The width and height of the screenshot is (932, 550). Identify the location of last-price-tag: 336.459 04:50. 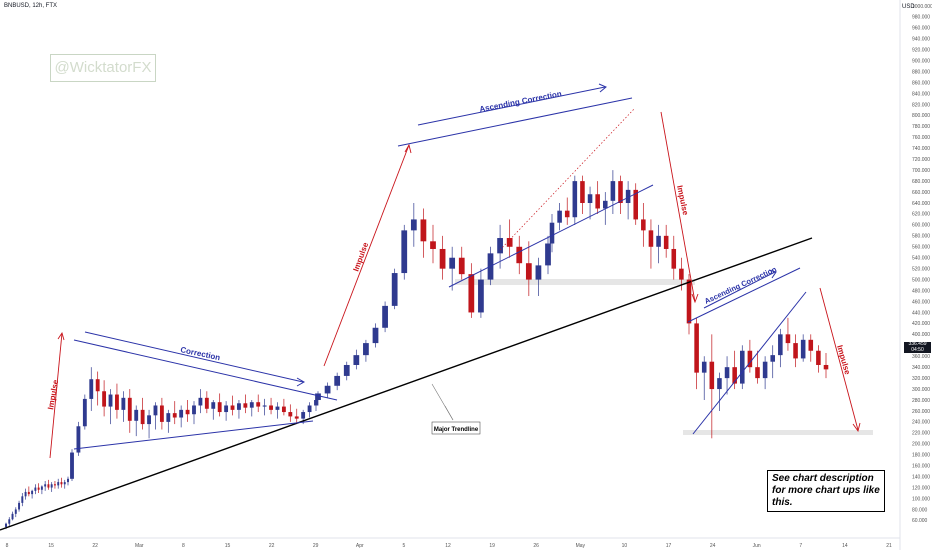
(917, 347).